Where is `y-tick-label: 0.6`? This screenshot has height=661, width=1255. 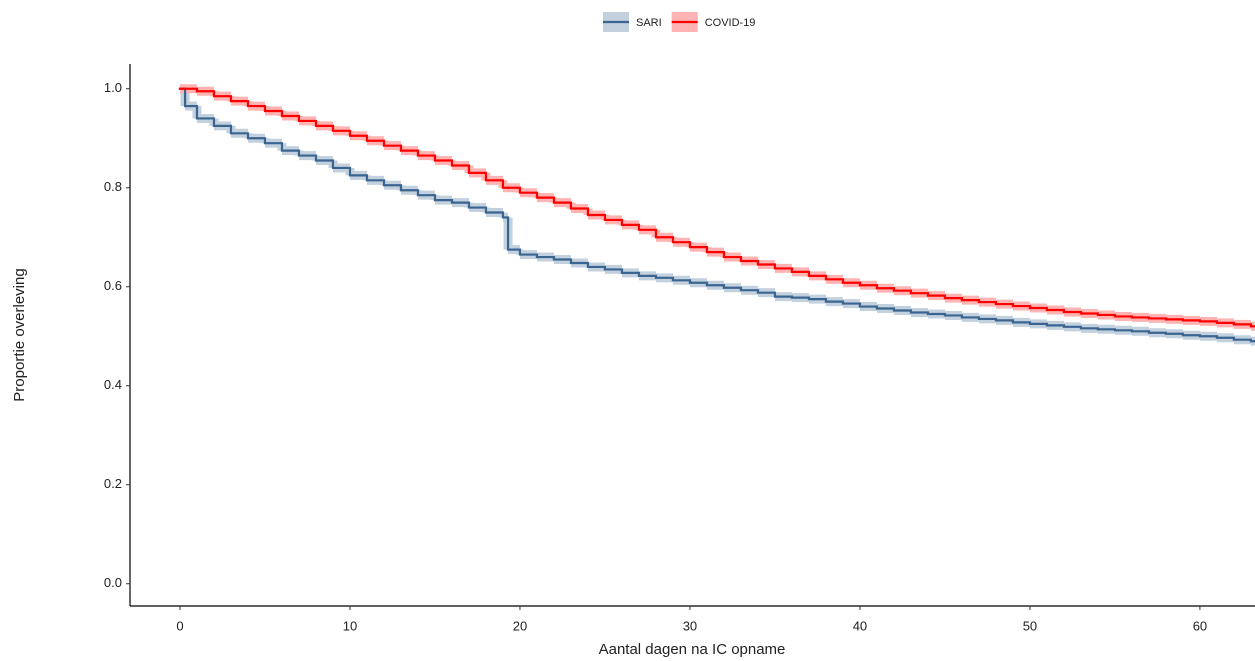
y-tick-label: 0.6 is located at coordinates (113, 285).